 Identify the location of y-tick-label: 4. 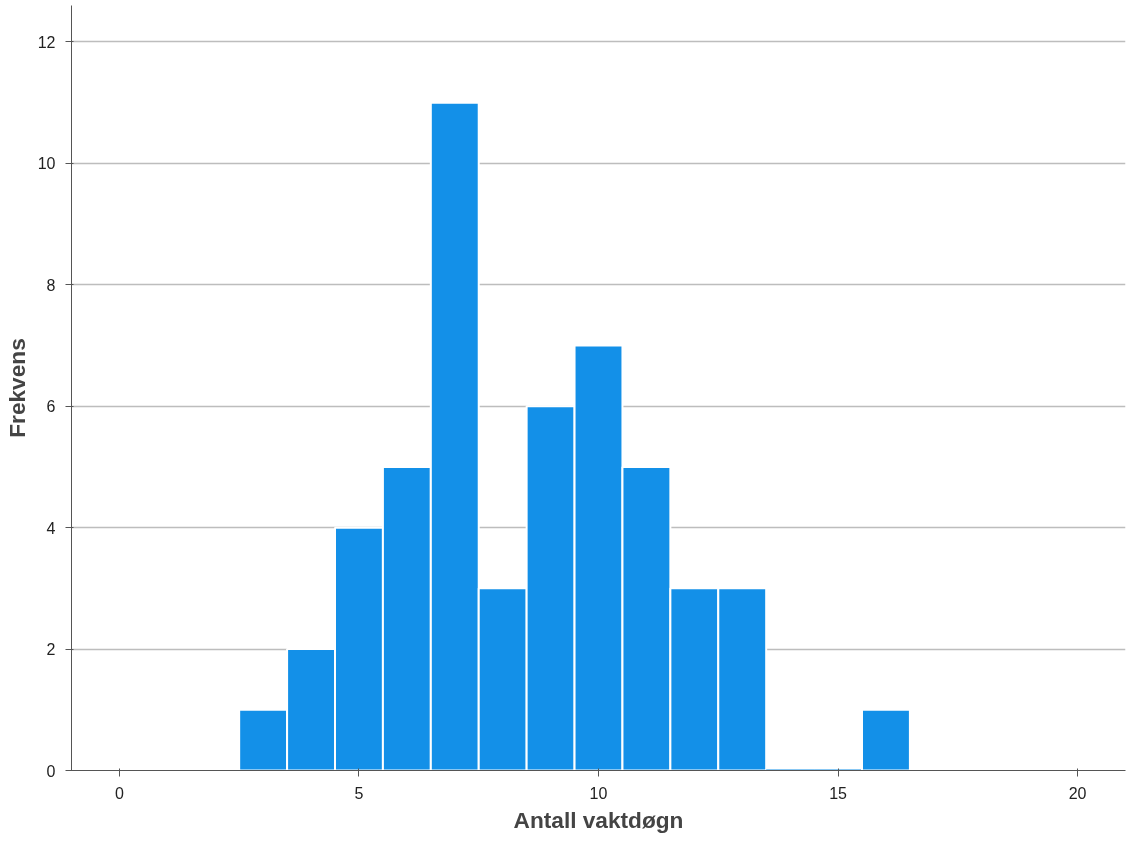
(51, 528).